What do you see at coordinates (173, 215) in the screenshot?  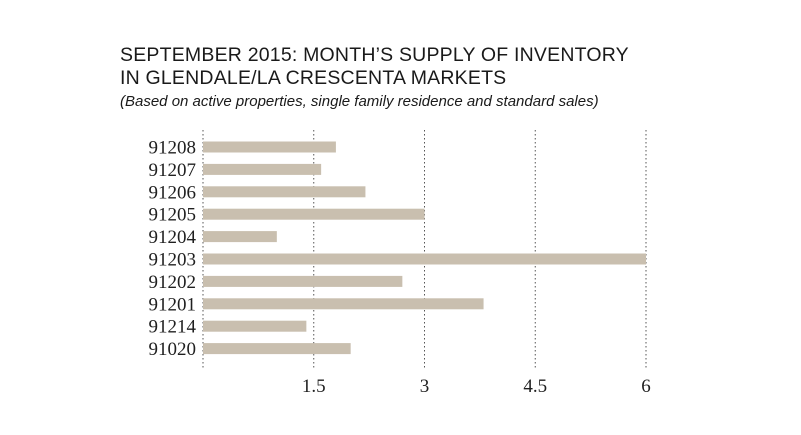 I see `category-label: 91205` at bounding box center [173, 215].